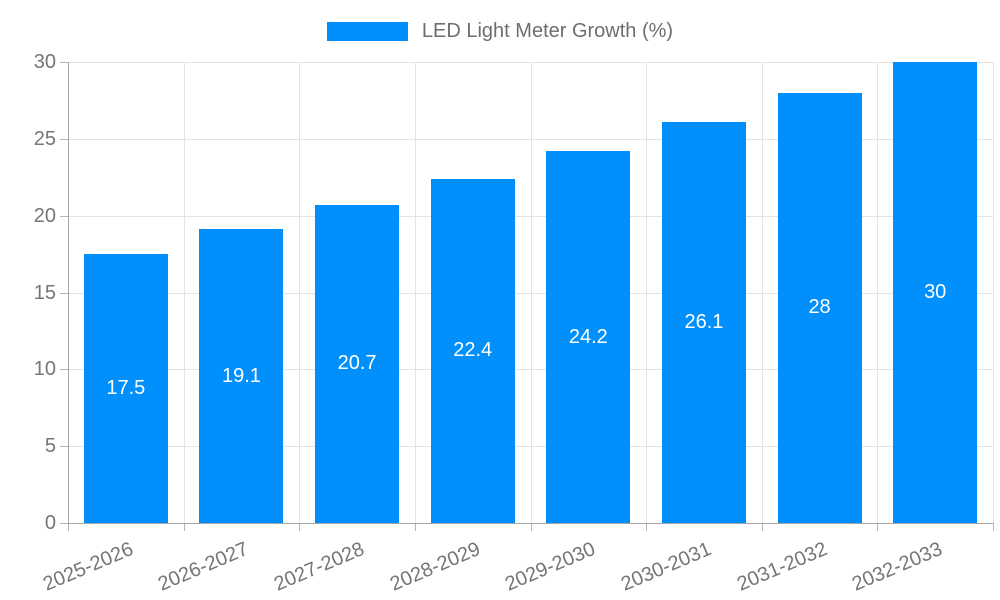 Image resolution: width=1000 pixels, height=600 pixels. Describe the element at coordinates (44, 138) in the screenshot. I see `y-tick-label: 25` at that location.